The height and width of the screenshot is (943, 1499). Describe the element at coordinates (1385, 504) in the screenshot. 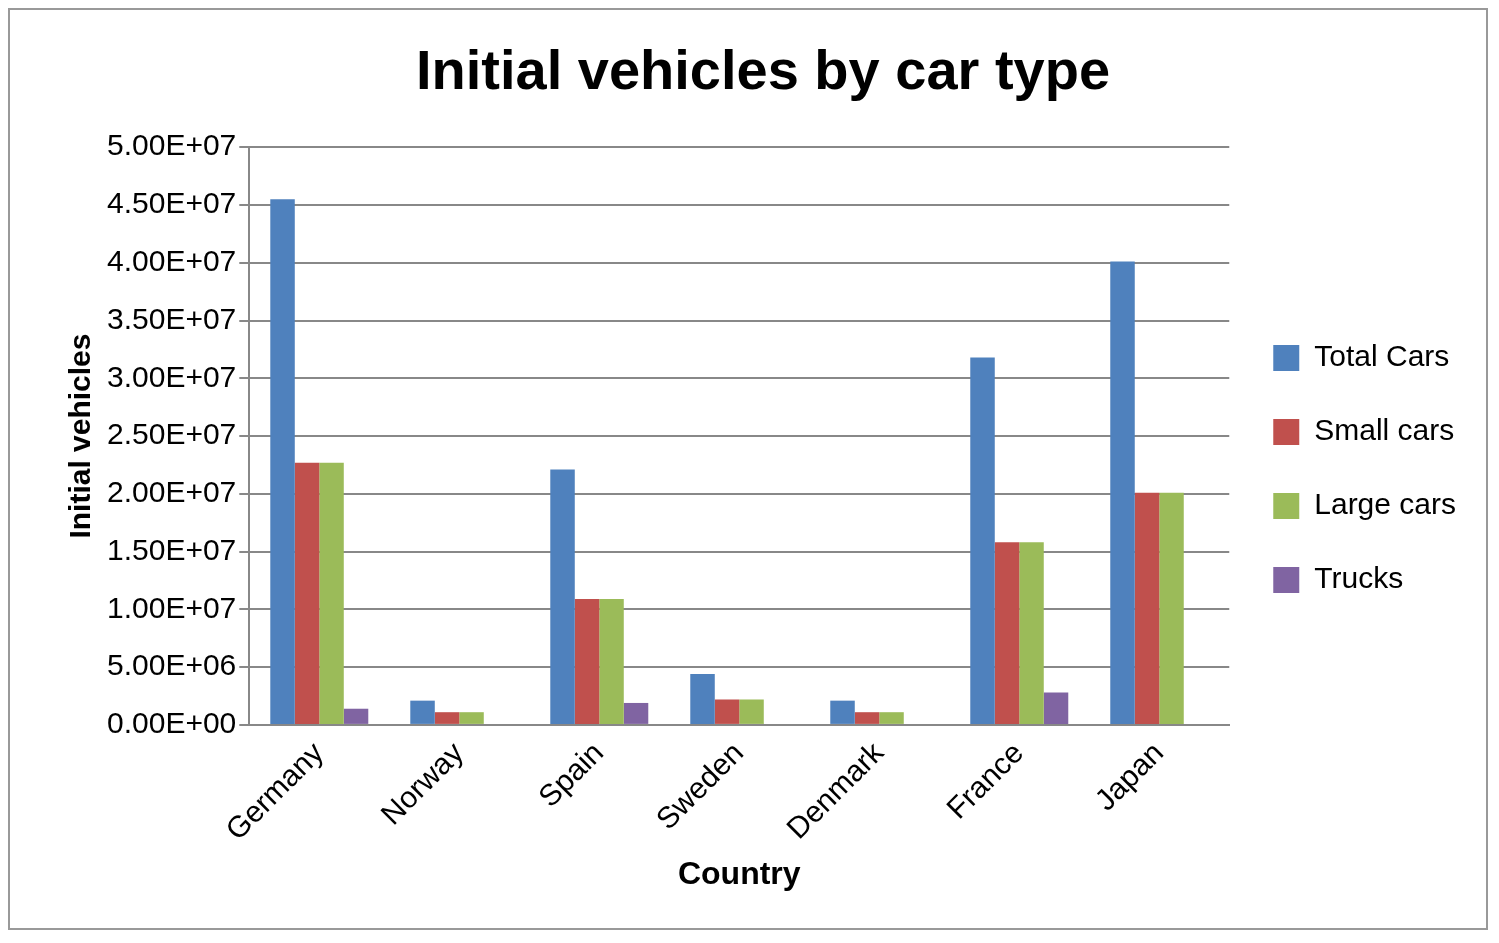

I see `legend-label: Large cars` at that location.